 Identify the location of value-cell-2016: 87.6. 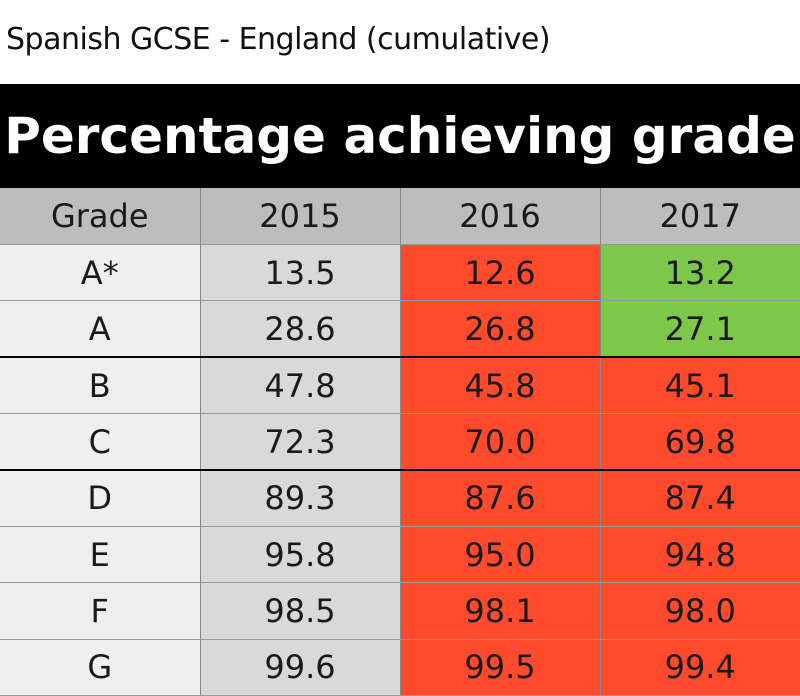
(500, 497).